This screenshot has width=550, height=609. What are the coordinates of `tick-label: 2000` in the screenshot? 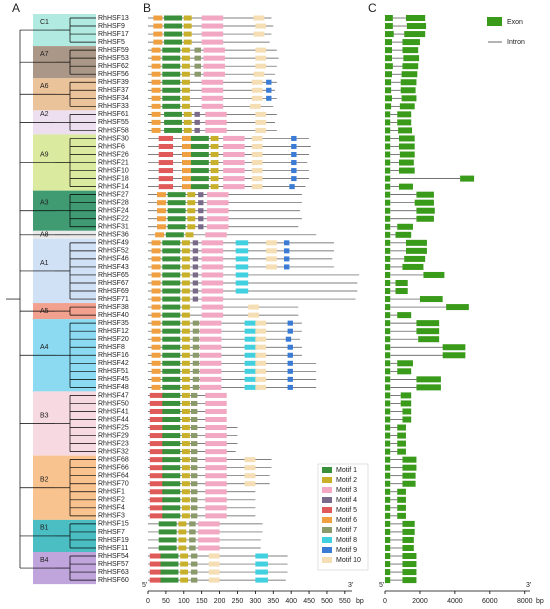 It's located at (420, 601).